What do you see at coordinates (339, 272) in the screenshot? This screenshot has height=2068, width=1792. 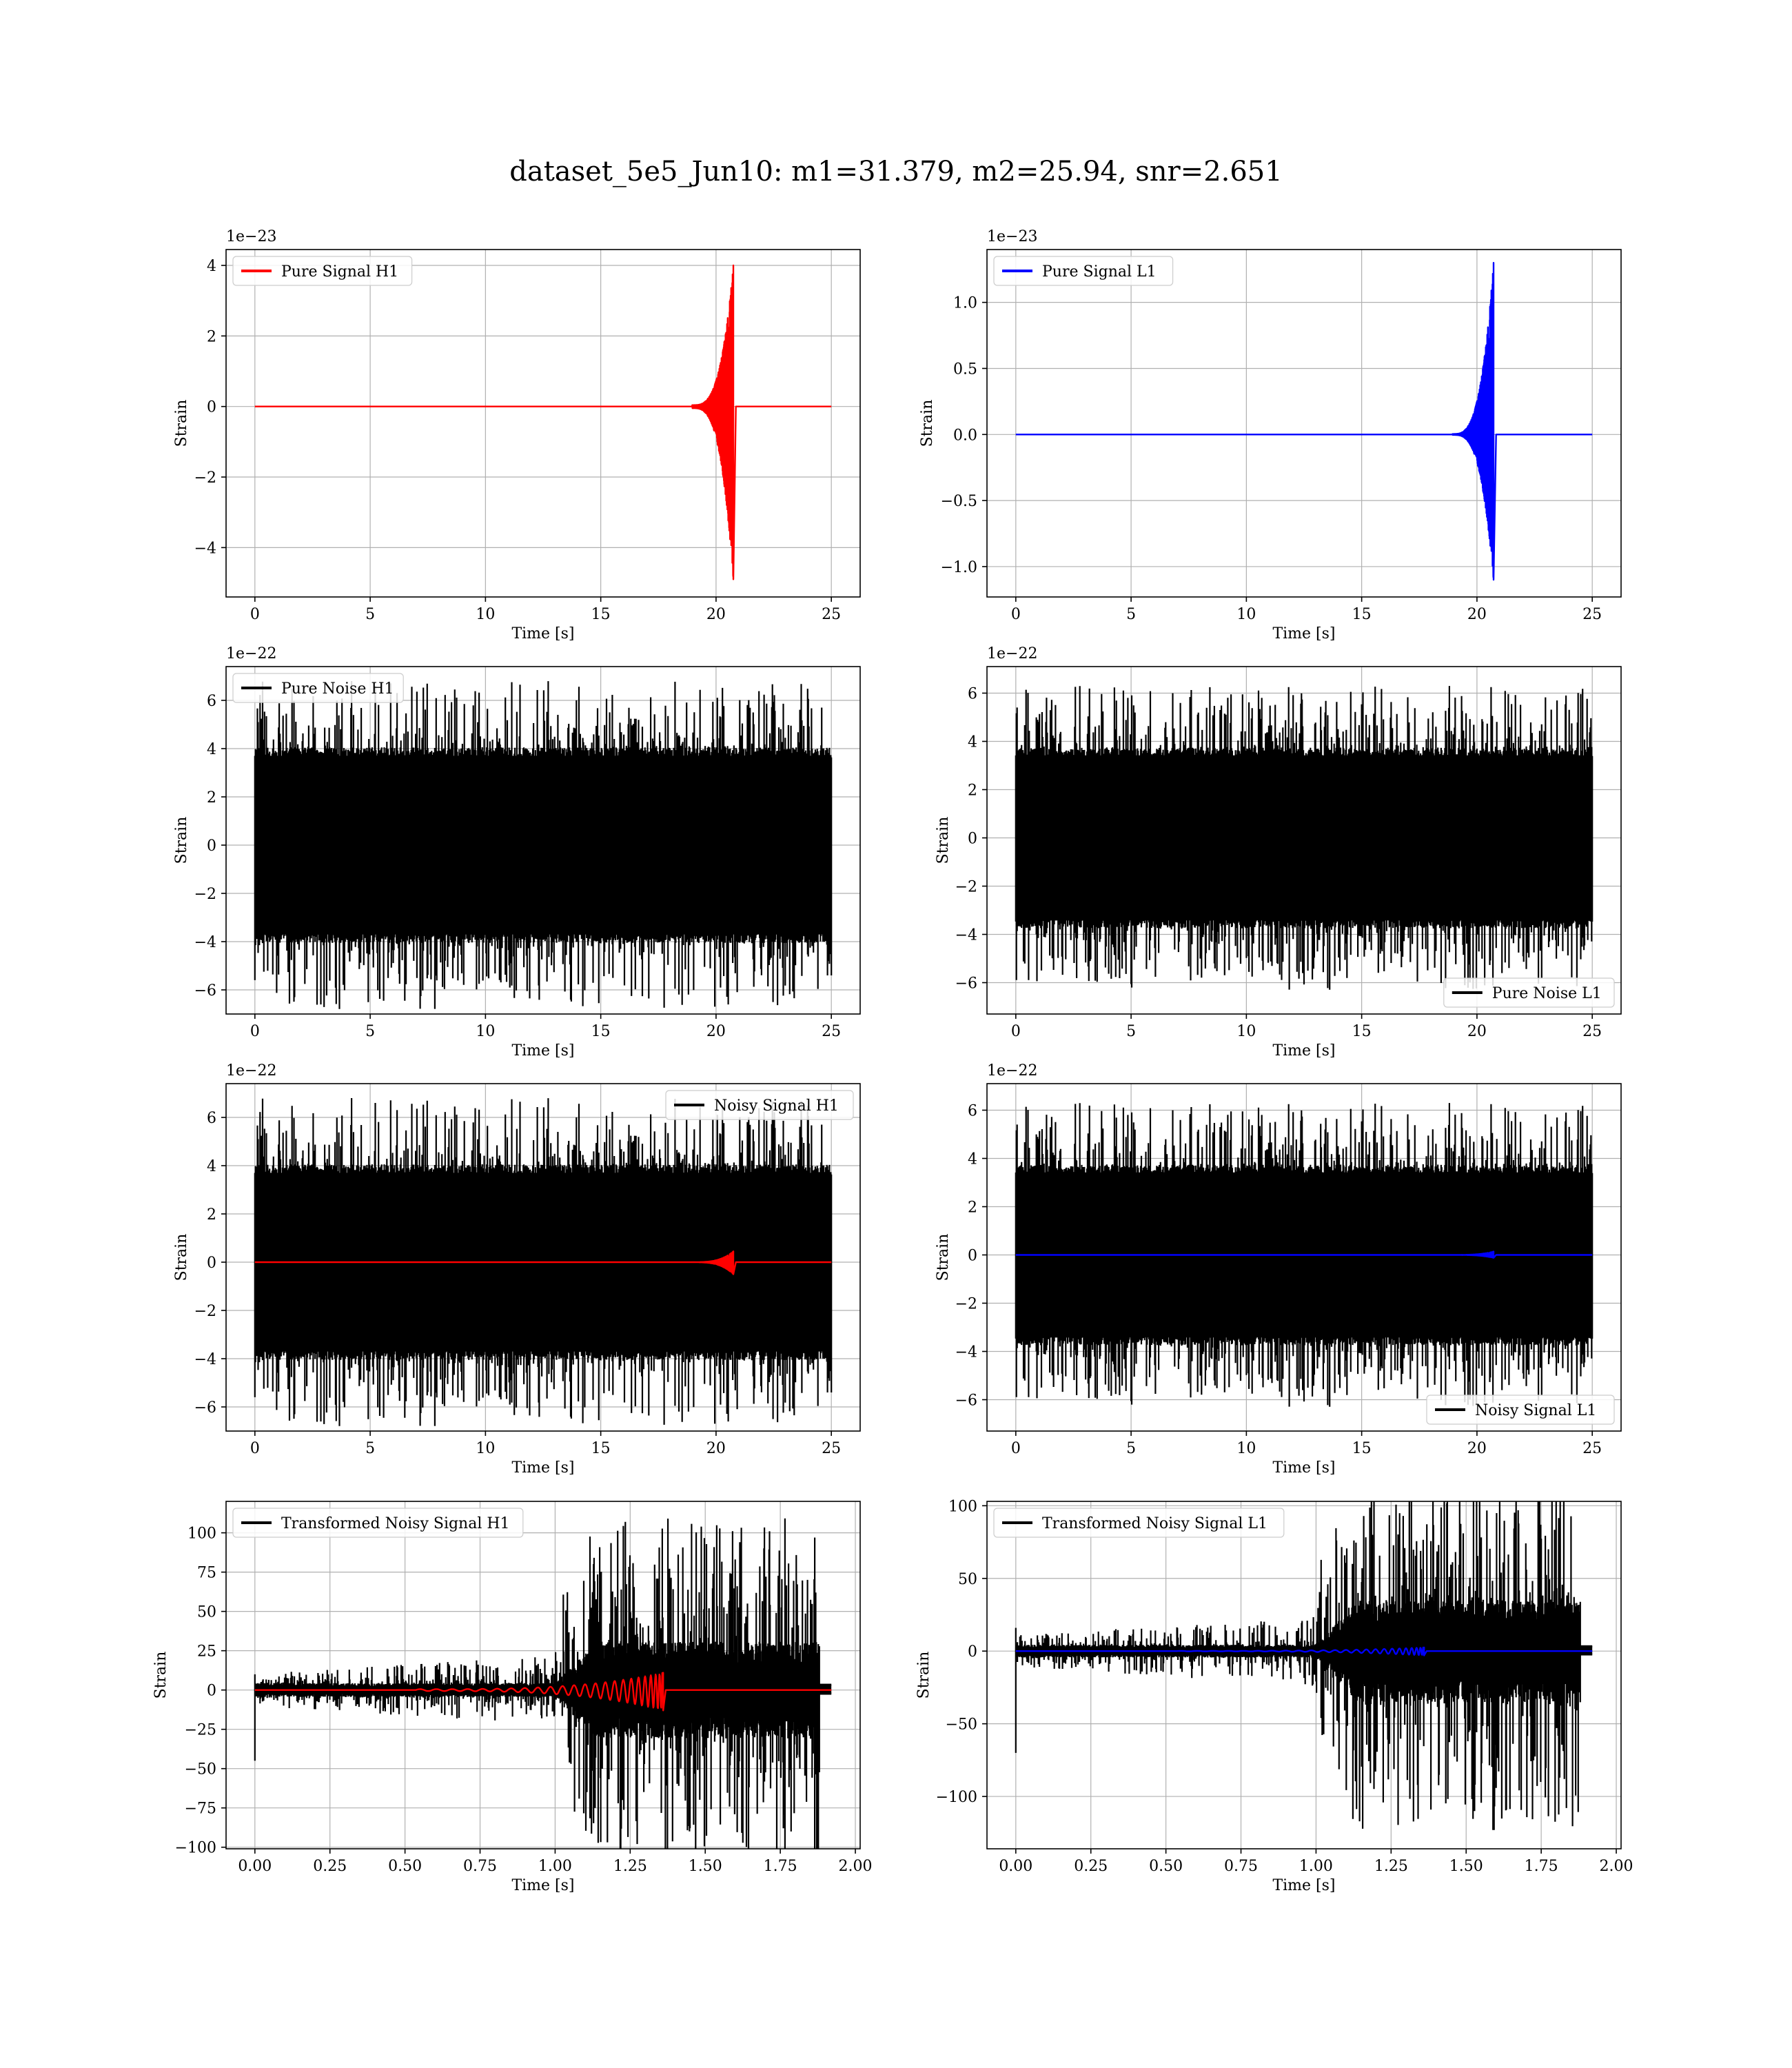 I see `legend-label: Pure Signal H1` at bounding box center [339, 272].